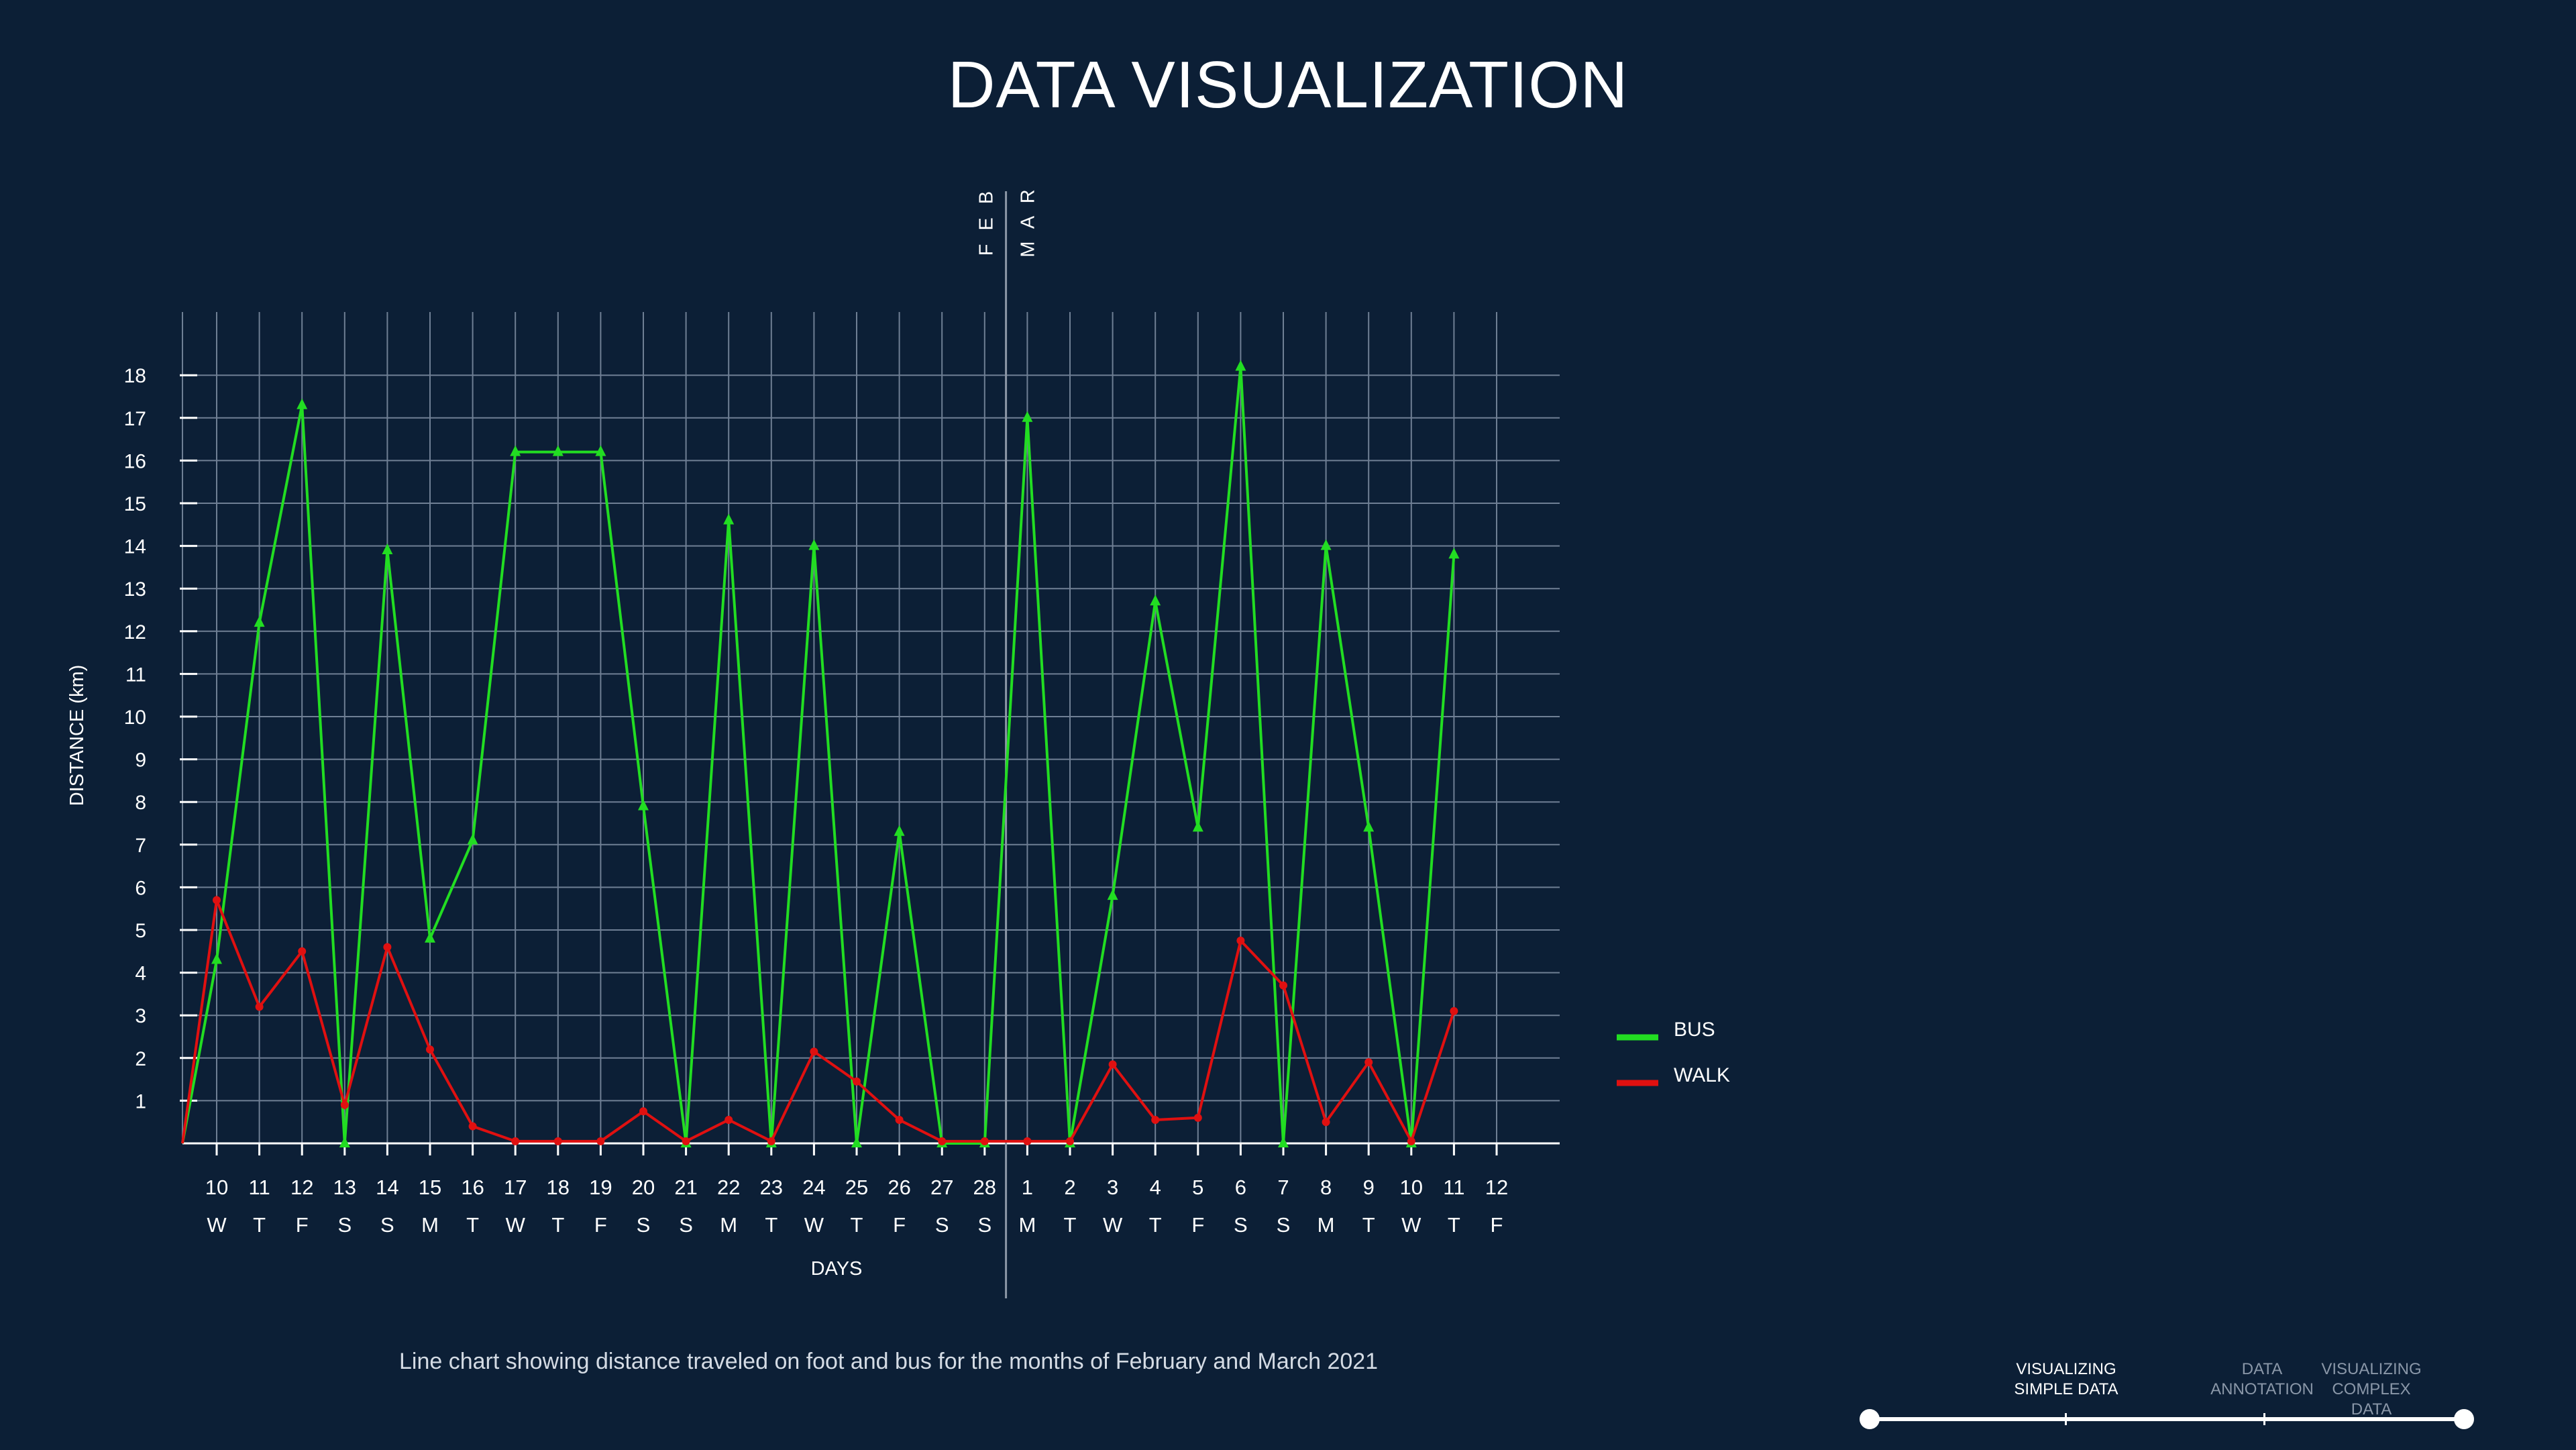 The width and height of the screenshot is (2576, 1450). I want to click on x-tick-label: 25, so click(856, 1187).